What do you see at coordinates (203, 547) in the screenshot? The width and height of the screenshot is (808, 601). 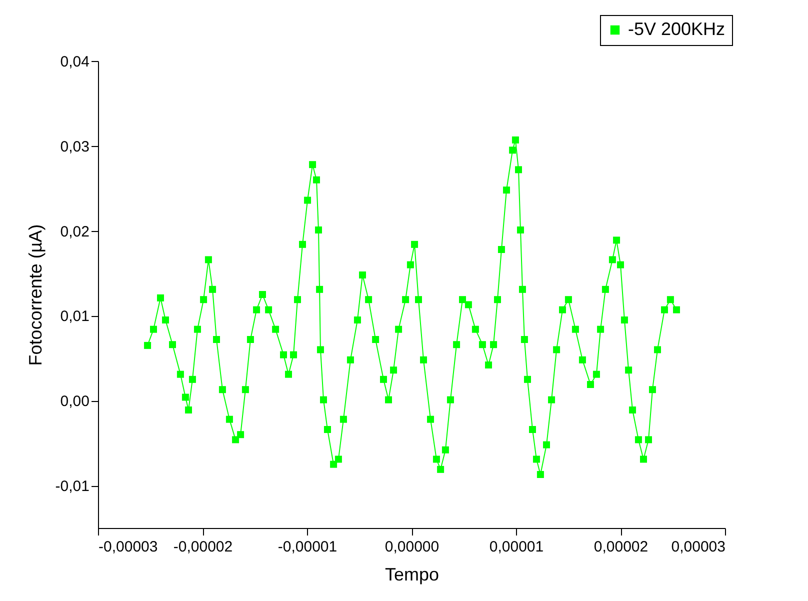 I see `x-tick-label: -0,00002` at bounding box center [203, 547].